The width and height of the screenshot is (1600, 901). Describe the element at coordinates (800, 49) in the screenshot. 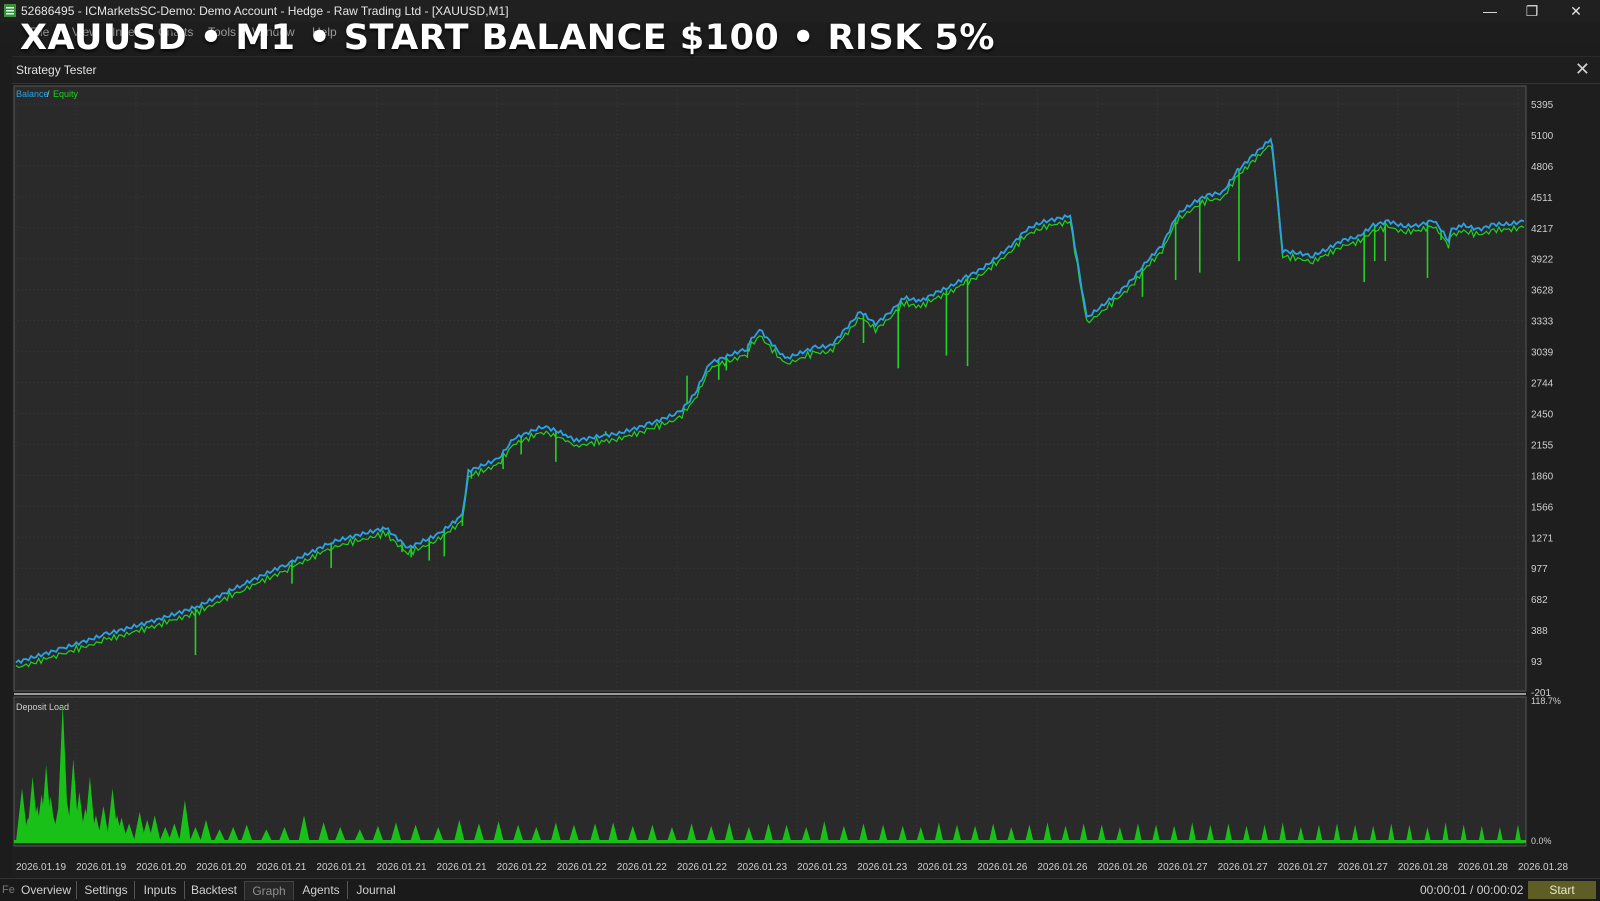

I see `toolbar` at that location.